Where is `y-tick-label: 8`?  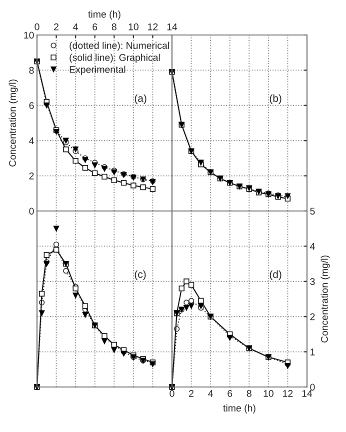
y-tick-label: 8 is located at coordinates (31, 70).